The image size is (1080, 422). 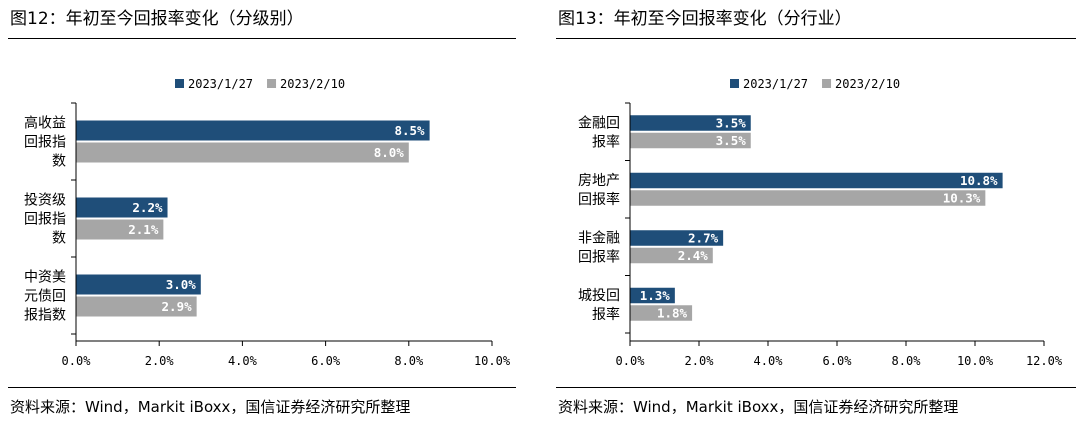 What do you see at coordinates (45, 123) in the screenshot?
I see `category-label-0-line-0: 高收益` at bounding box center [45, 123].